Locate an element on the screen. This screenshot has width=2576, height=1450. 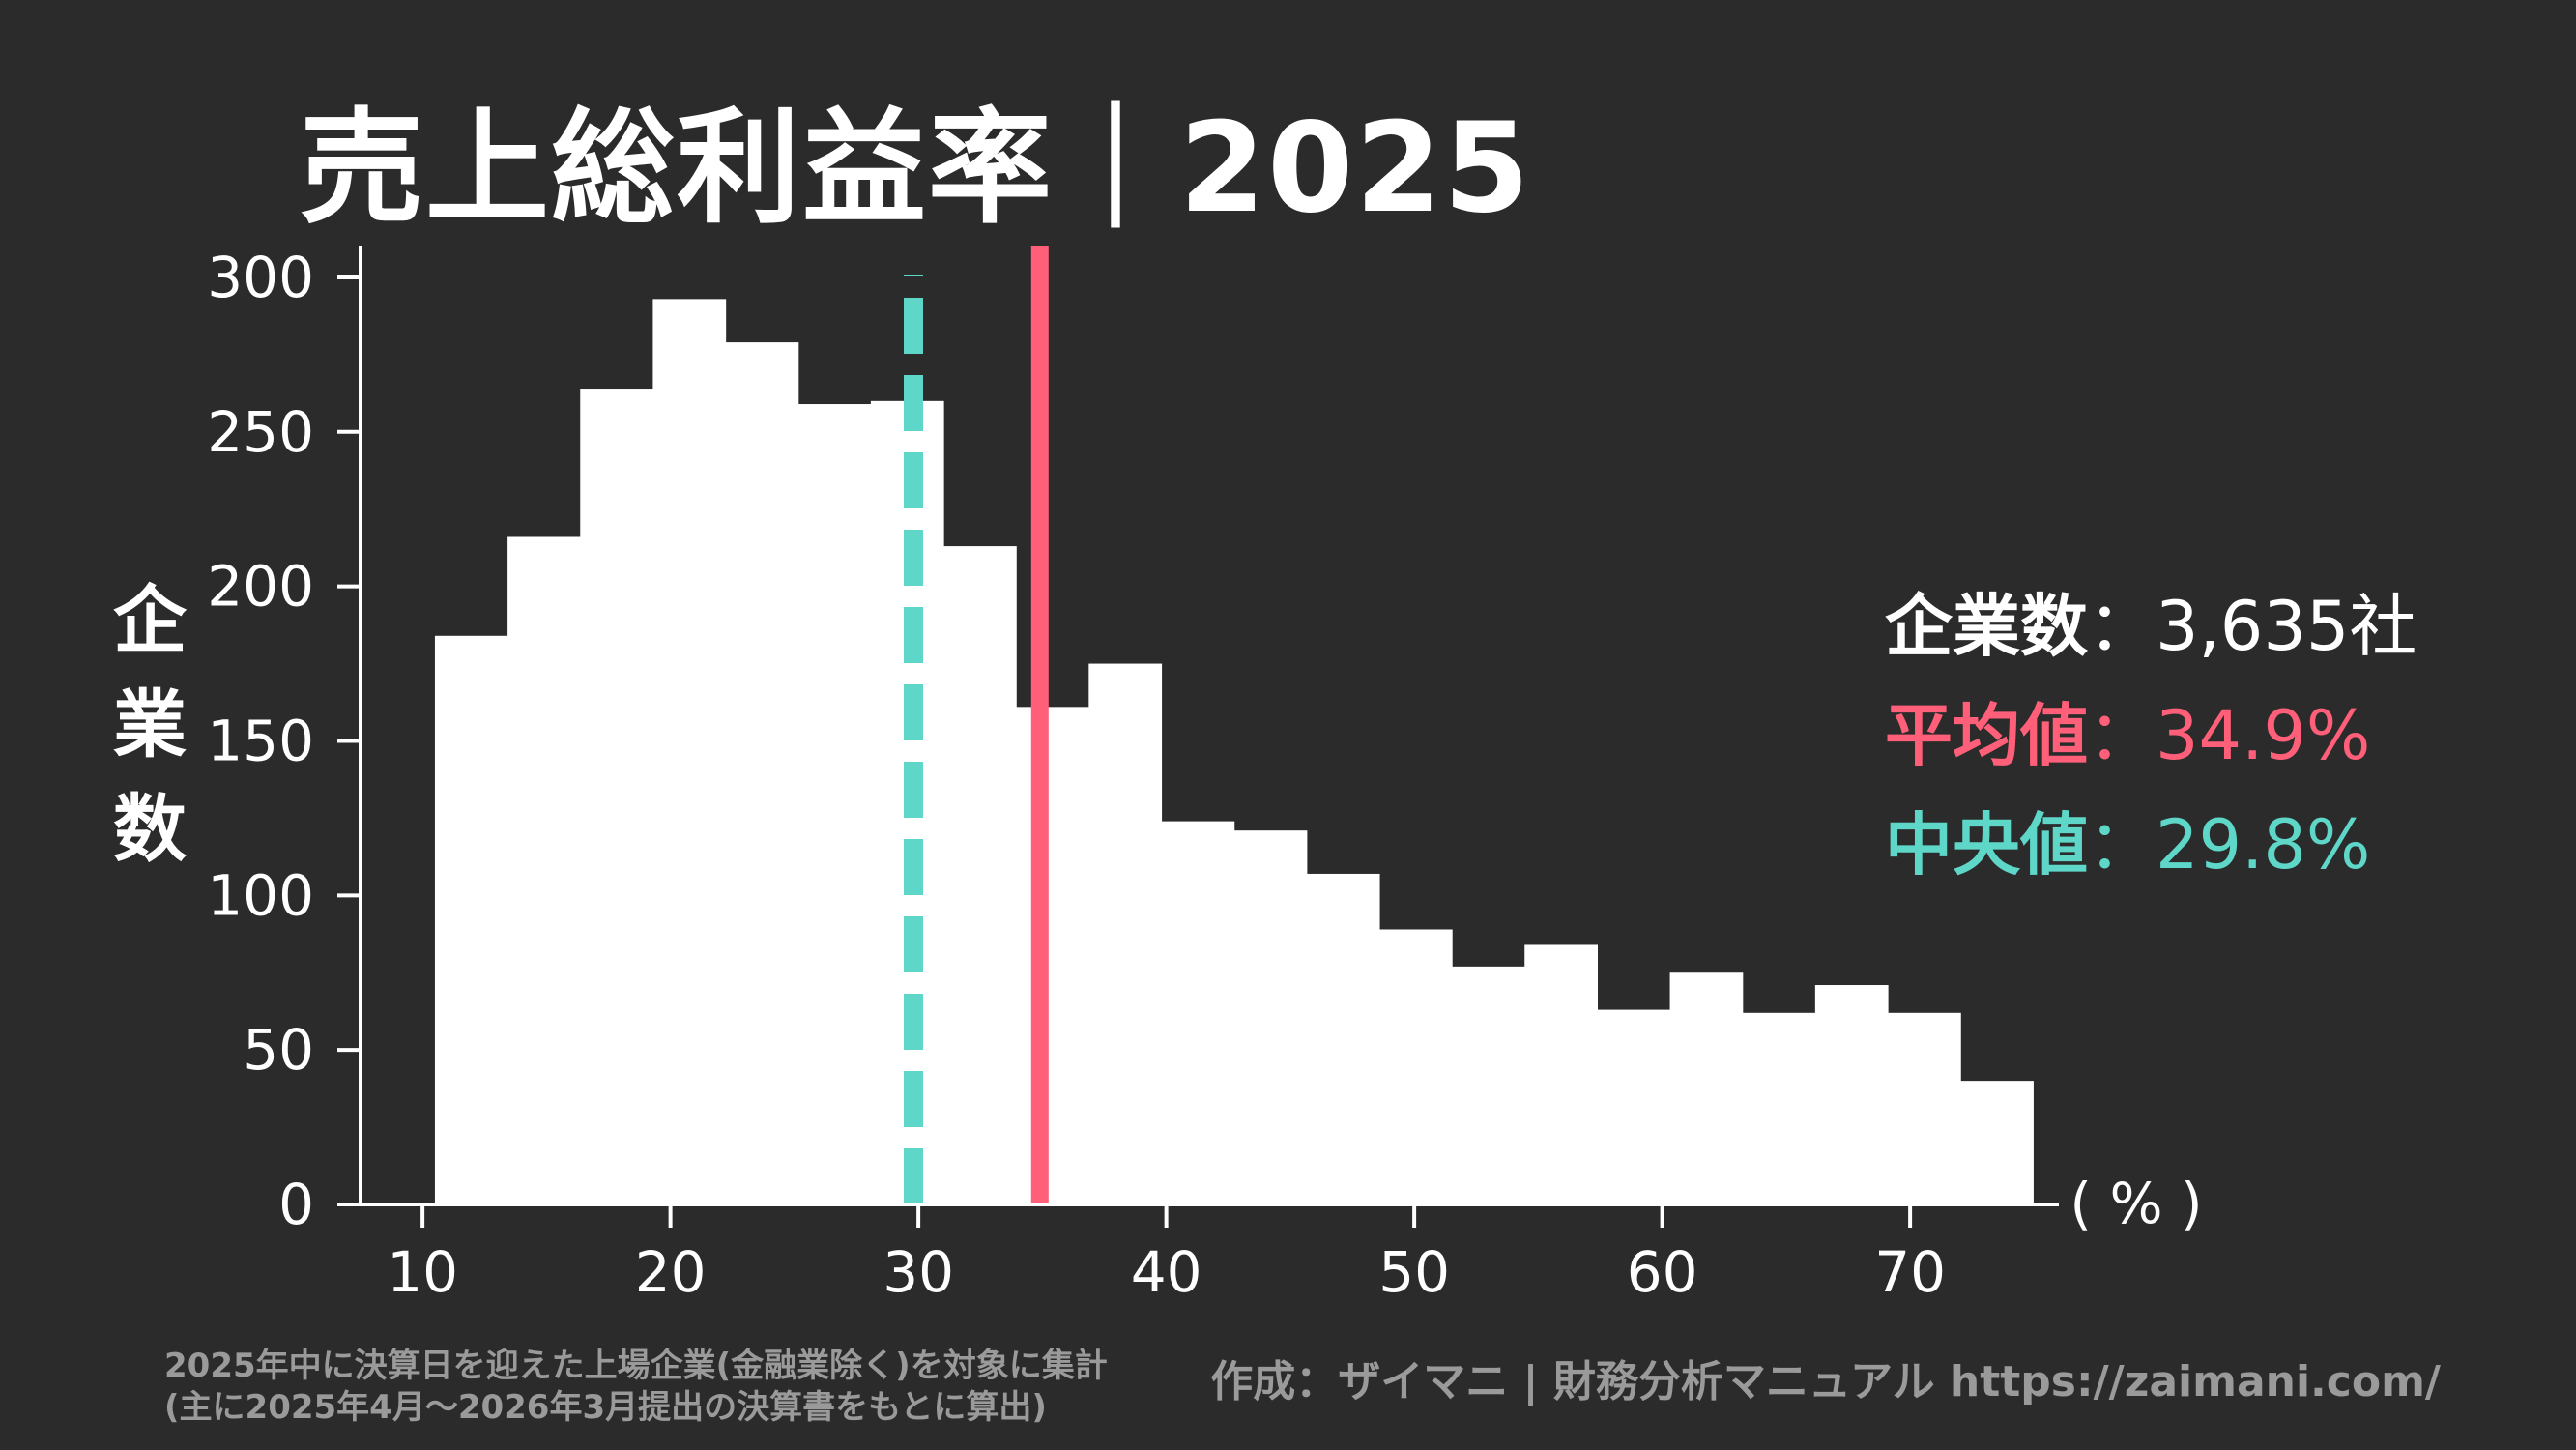
y-axis-label-char: 業 is located at coordinates (150, 725).